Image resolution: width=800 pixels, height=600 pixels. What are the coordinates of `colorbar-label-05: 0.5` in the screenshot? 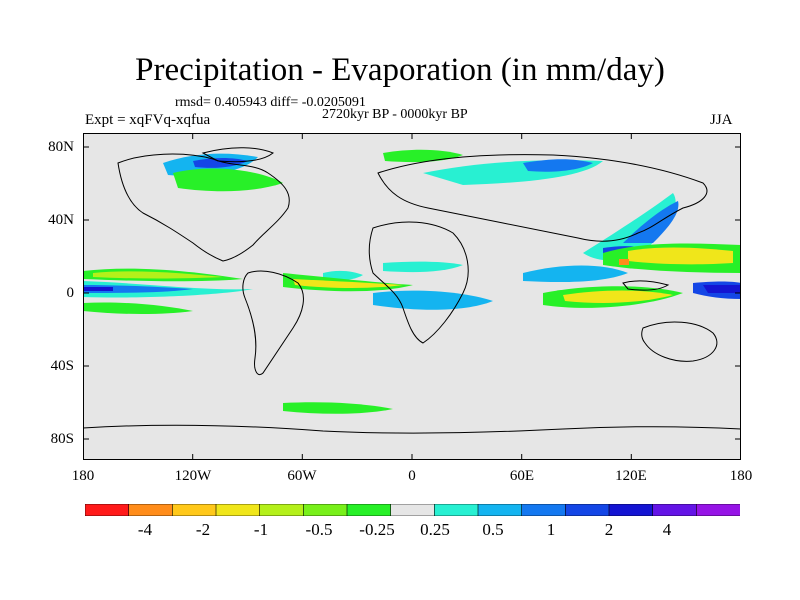 It's located at (493, 529).